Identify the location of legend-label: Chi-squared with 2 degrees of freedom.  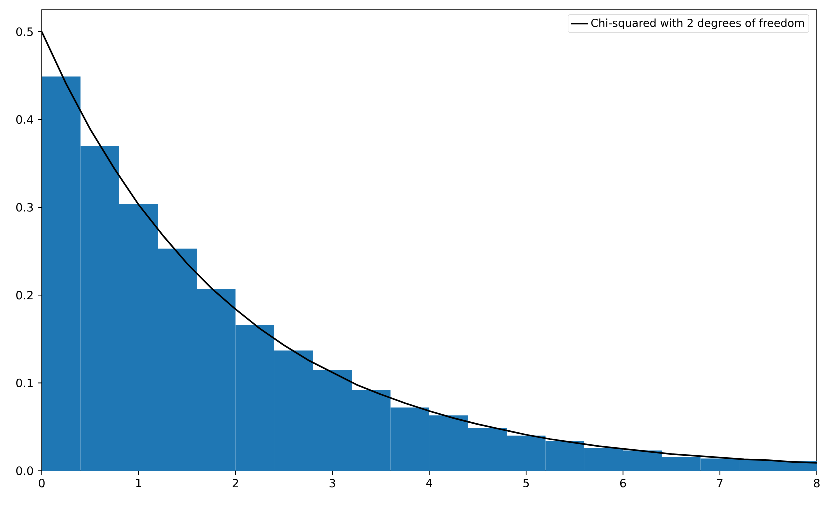
(698, 24).